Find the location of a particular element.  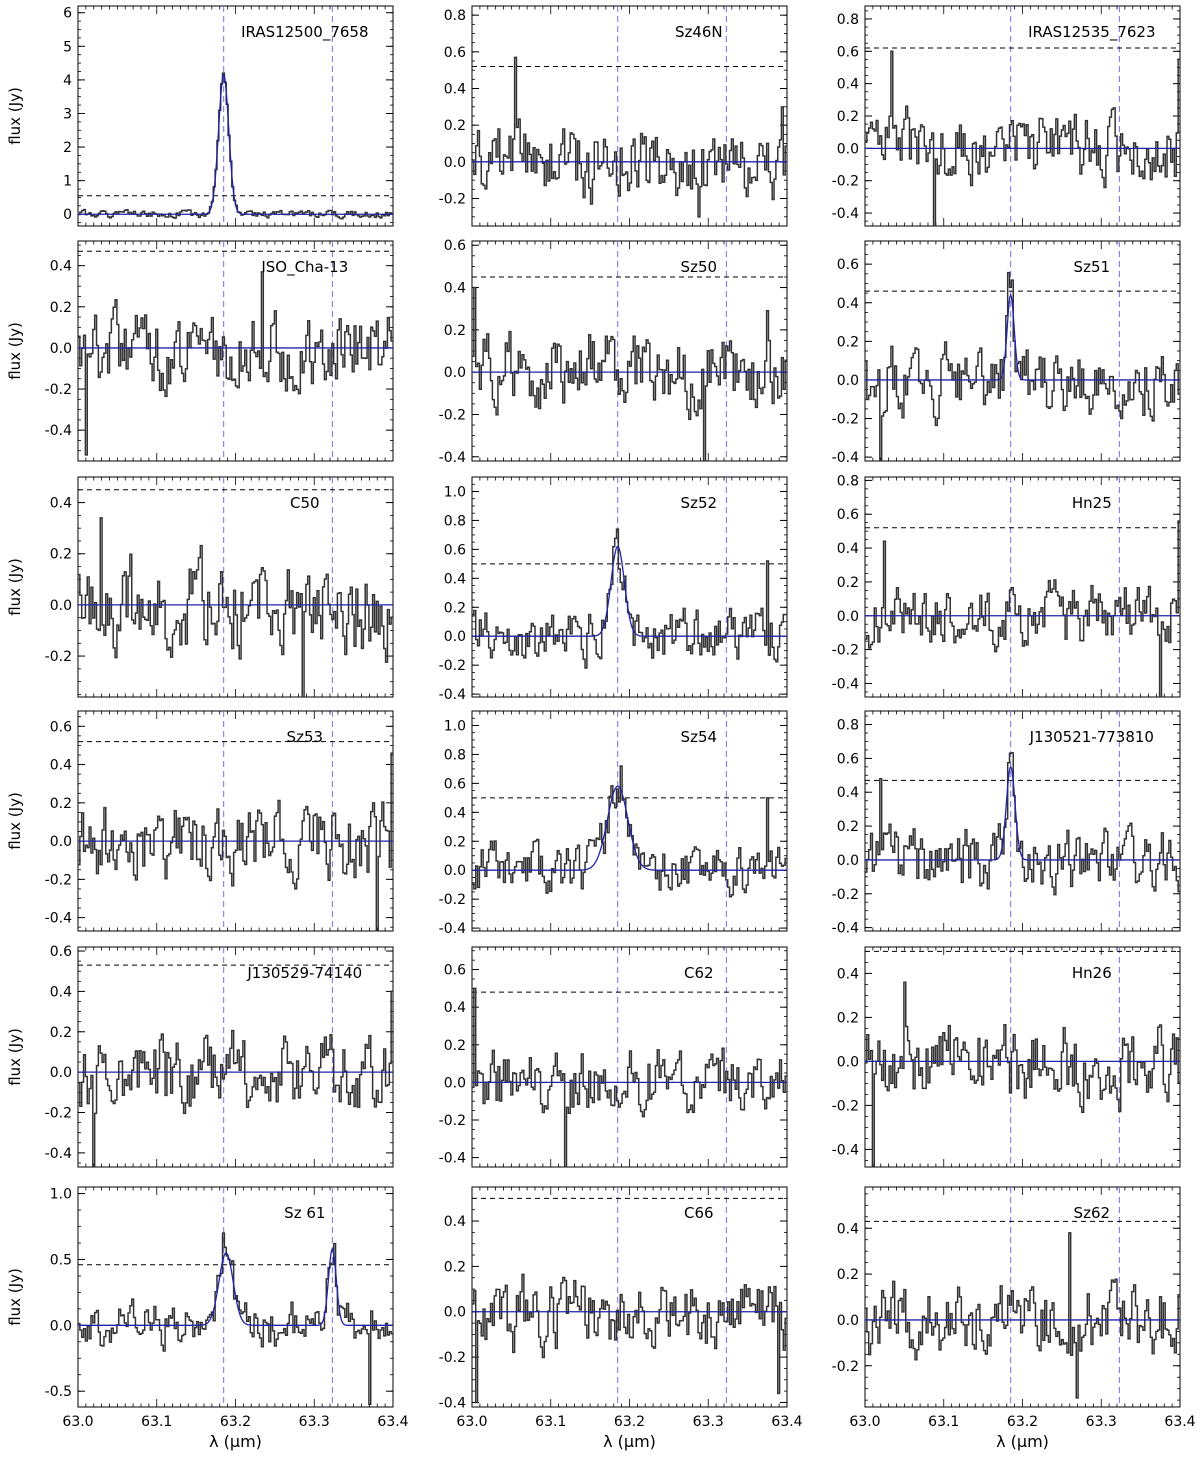

spectrum-panel: -0.4 -0.2 0.0 0.2 0.4 0.6 Sz50 is located at coordinates (613, 352).